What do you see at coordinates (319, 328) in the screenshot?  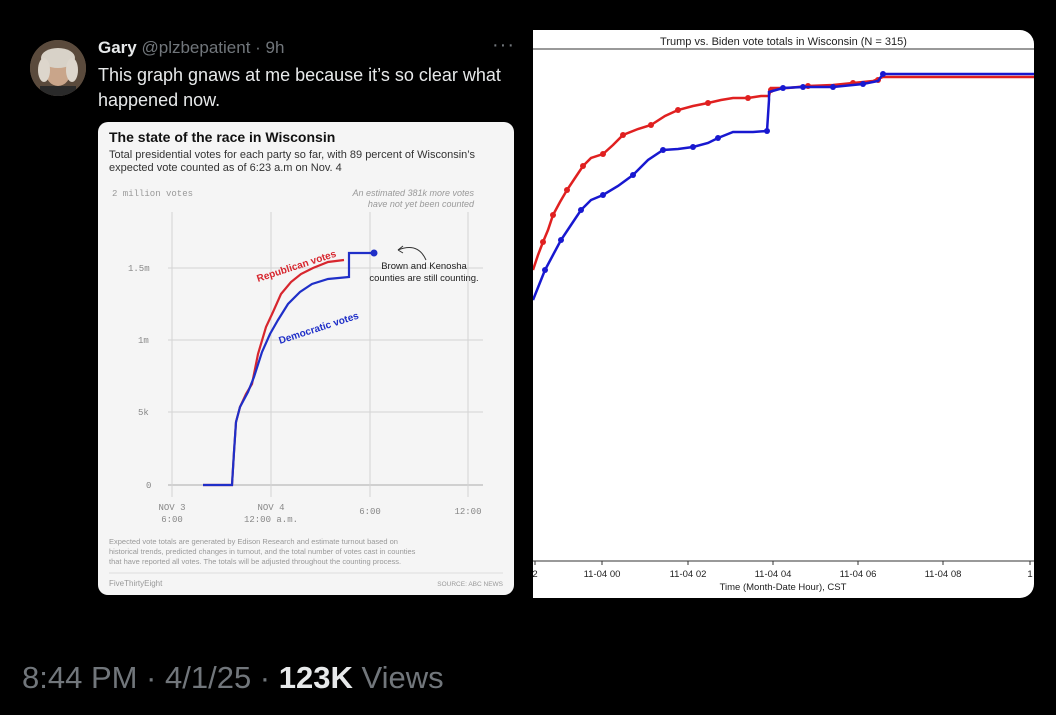 I see `democratic-series-label: Democratic votes` at bounding box center [319, 328].